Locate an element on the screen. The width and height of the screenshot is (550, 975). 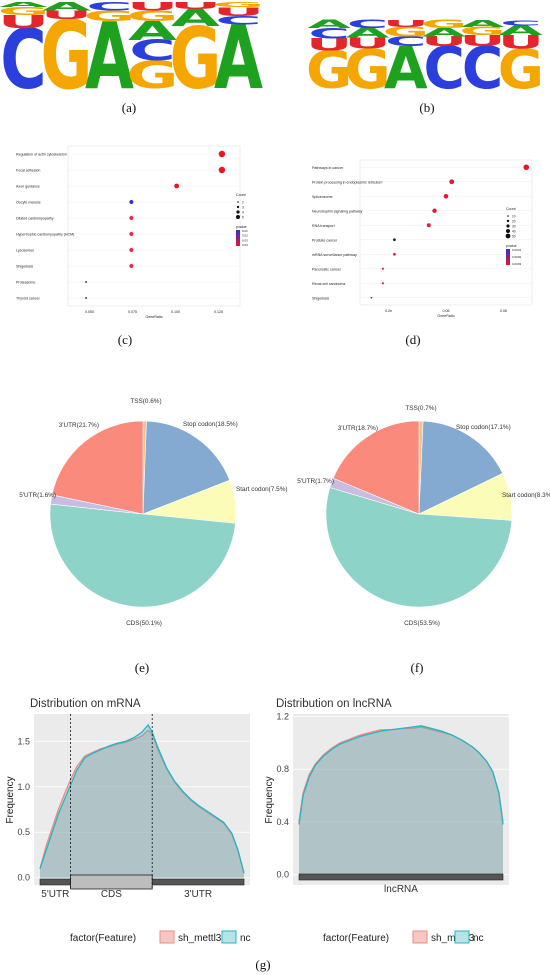
caption-f: (f) is located at coordinates (417, 667).